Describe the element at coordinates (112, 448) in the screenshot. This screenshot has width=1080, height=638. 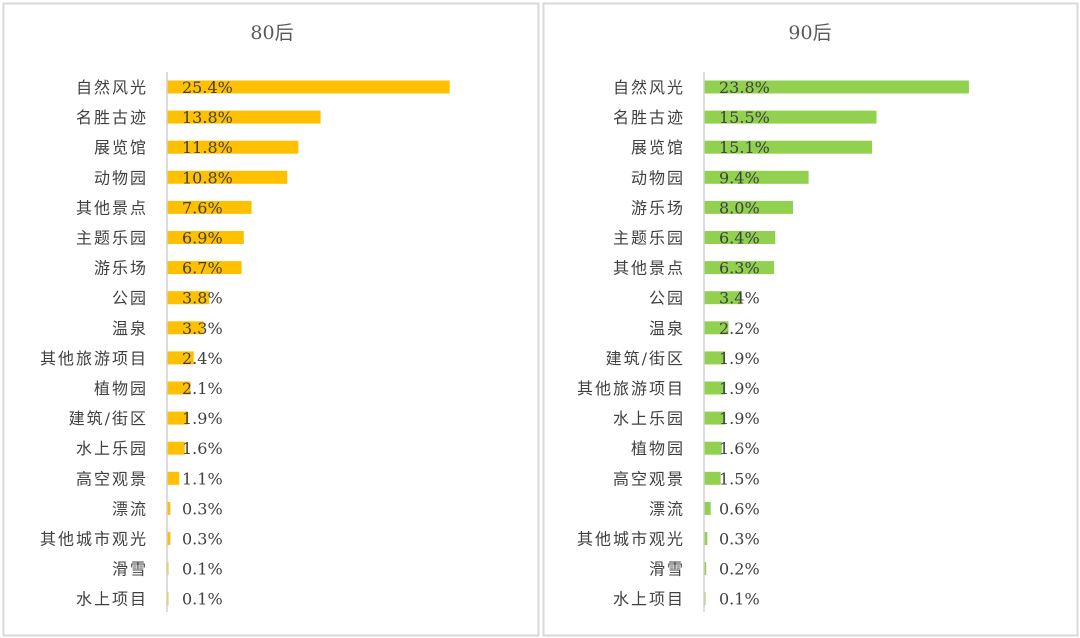
I see `category-label: 水上乐园` at that location.